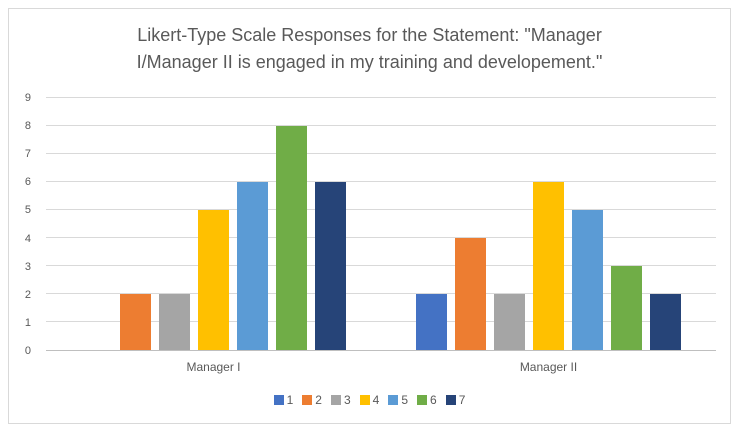 This screenshot has height=437, width=742. Describe the element at coordinates (27, 294) in the screenshot. I see `y-tick-label-2: 2` at that location.